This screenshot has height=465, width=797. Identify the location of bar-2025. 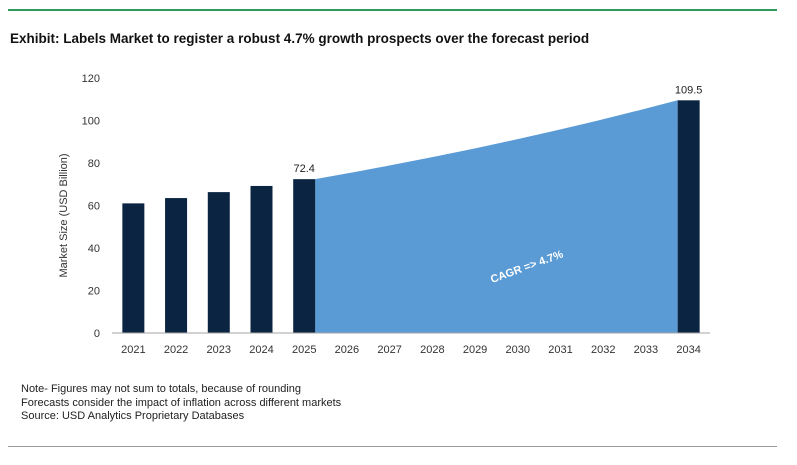
(304, 256).